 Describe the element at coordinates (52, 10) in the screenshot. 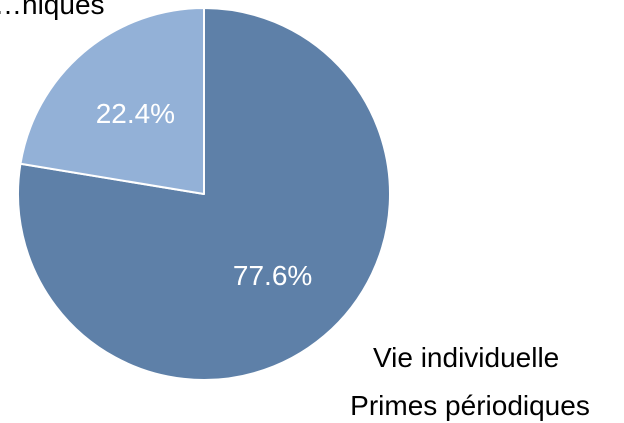

I see `slice-label-primes-uniques: …niques` at that location.